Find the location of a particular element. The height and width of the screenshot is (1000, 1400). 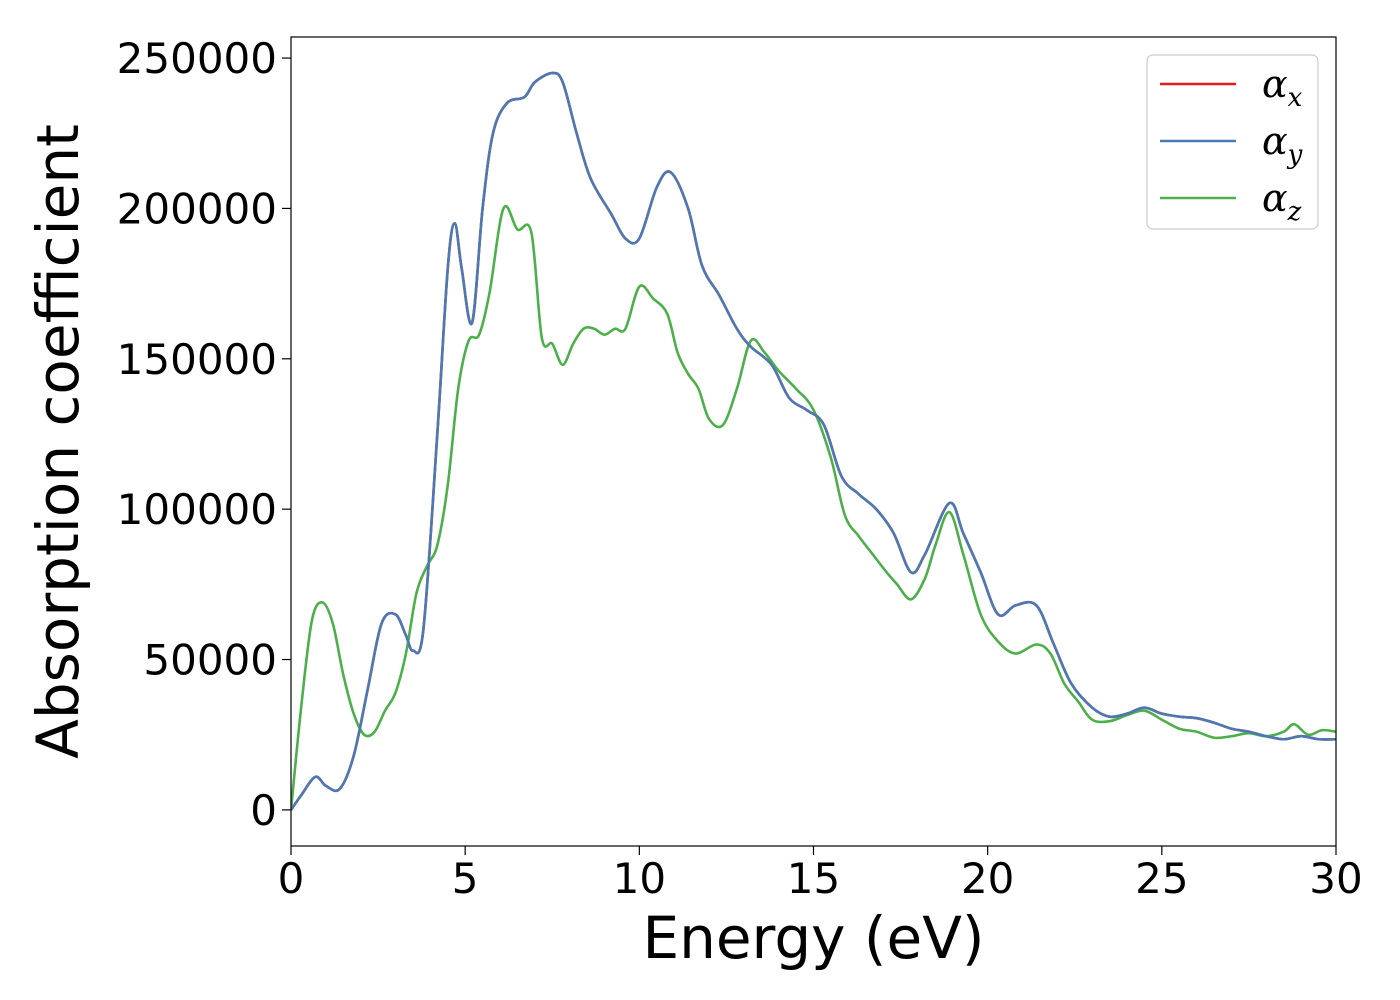

y-axis: 0 50000 100000 150000 200000 250000 is located at coordinates (204, 434).